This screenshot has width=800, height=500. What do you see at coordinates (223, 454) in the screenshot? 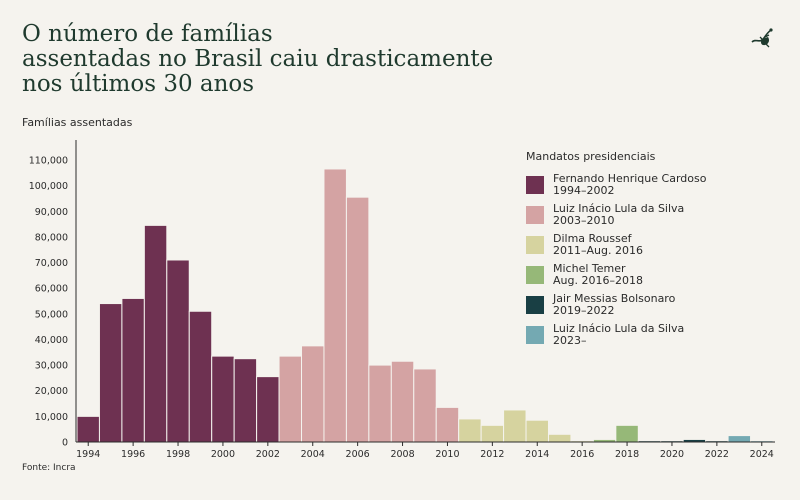
I see `x-tick-label: 2000` at bounding box center [223, 454].